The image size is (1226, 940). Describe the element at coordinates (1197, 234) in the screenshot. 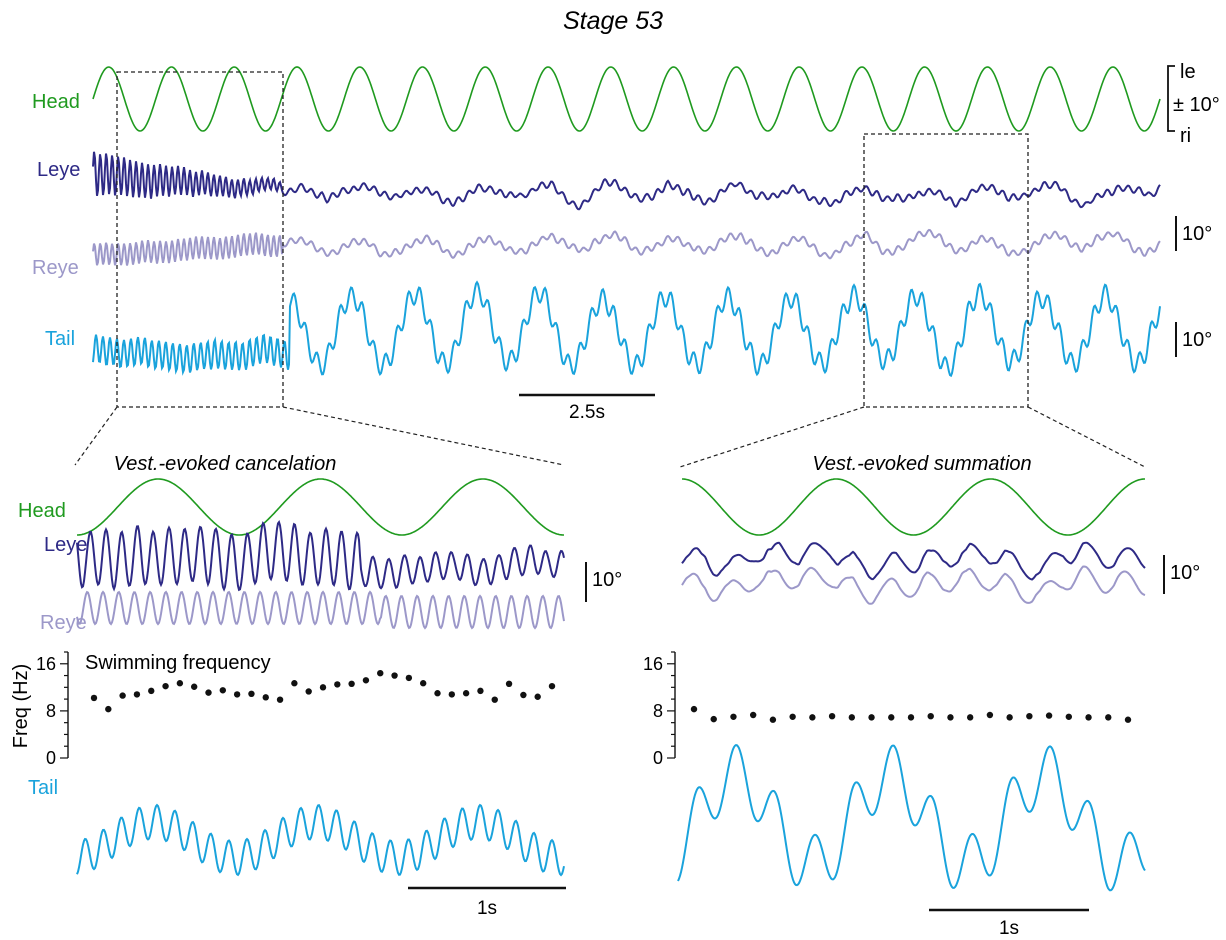

I see `top-eye-scale-label: 10°` at that location.